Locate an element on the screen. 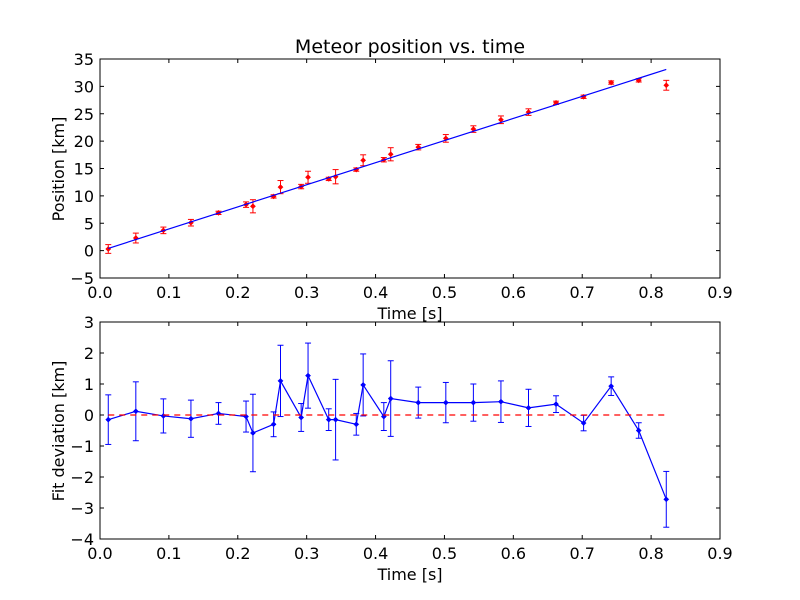 Image resolution: width=800 pixels, height=600 pixels. y-tick-label: 20 is located at coordinates (84, 141).